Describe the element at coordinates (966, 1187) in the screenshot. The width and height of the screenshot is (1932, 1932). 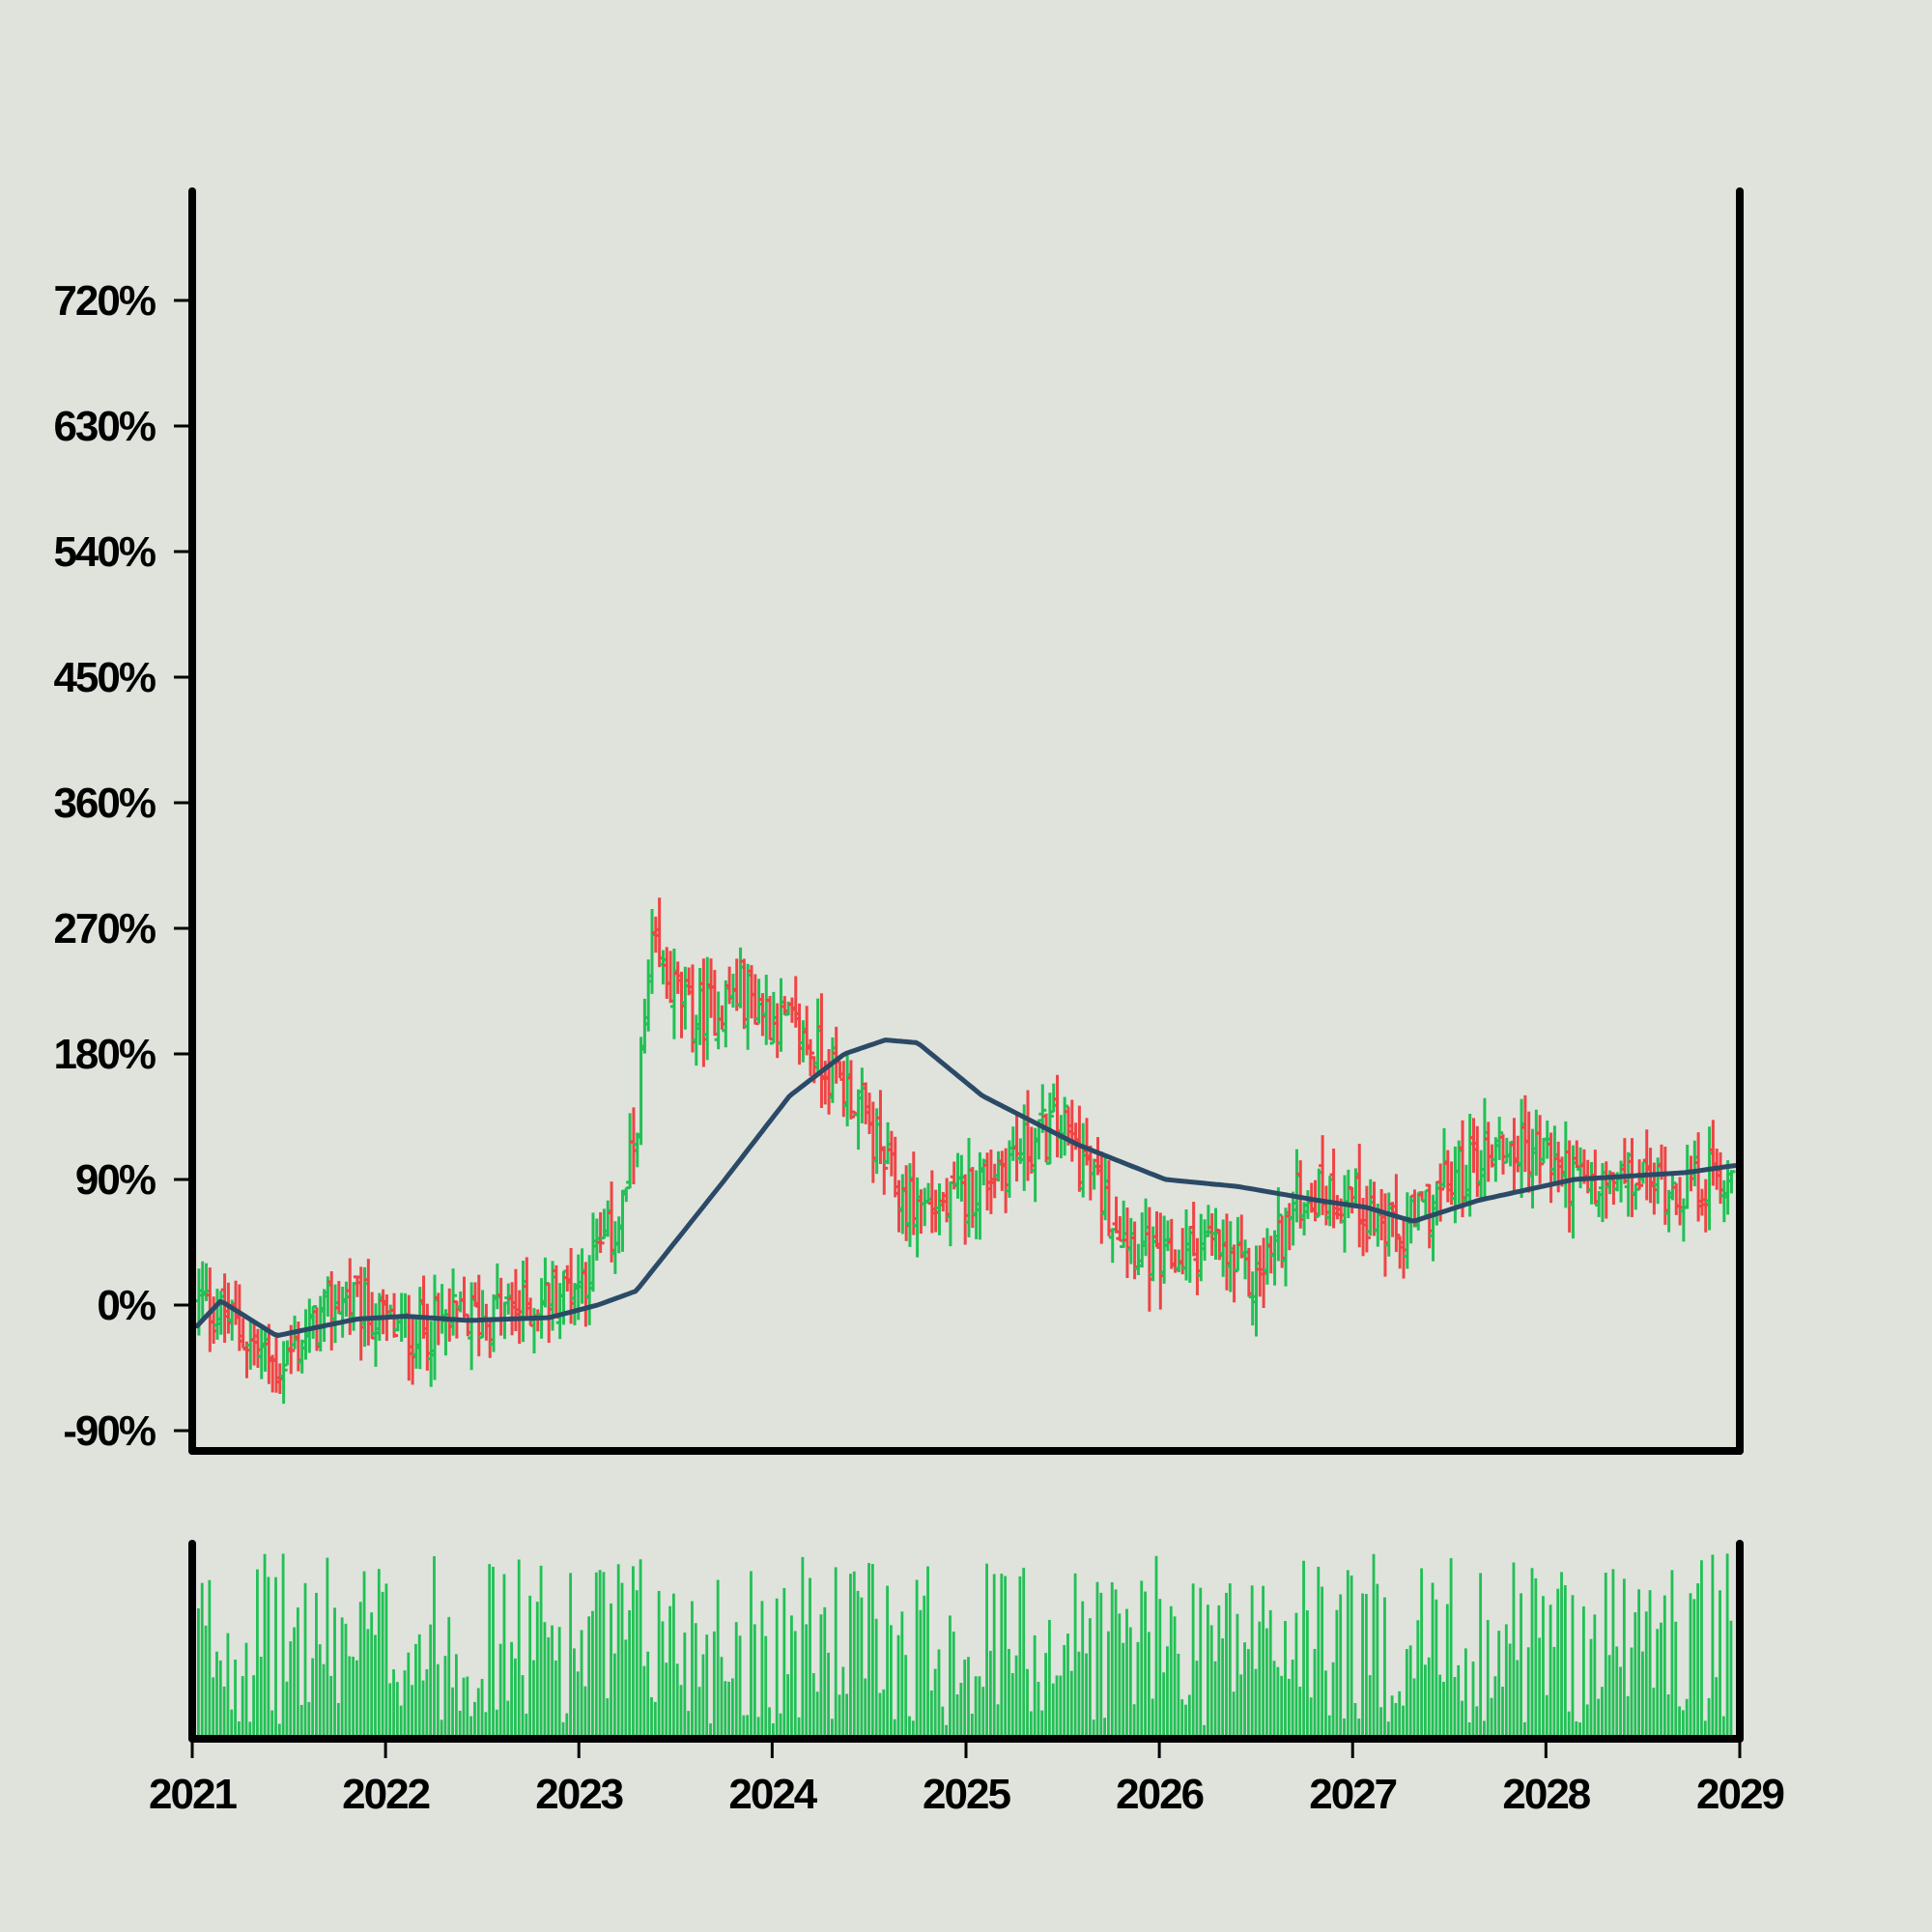
I see `moving-average-line` at that location.